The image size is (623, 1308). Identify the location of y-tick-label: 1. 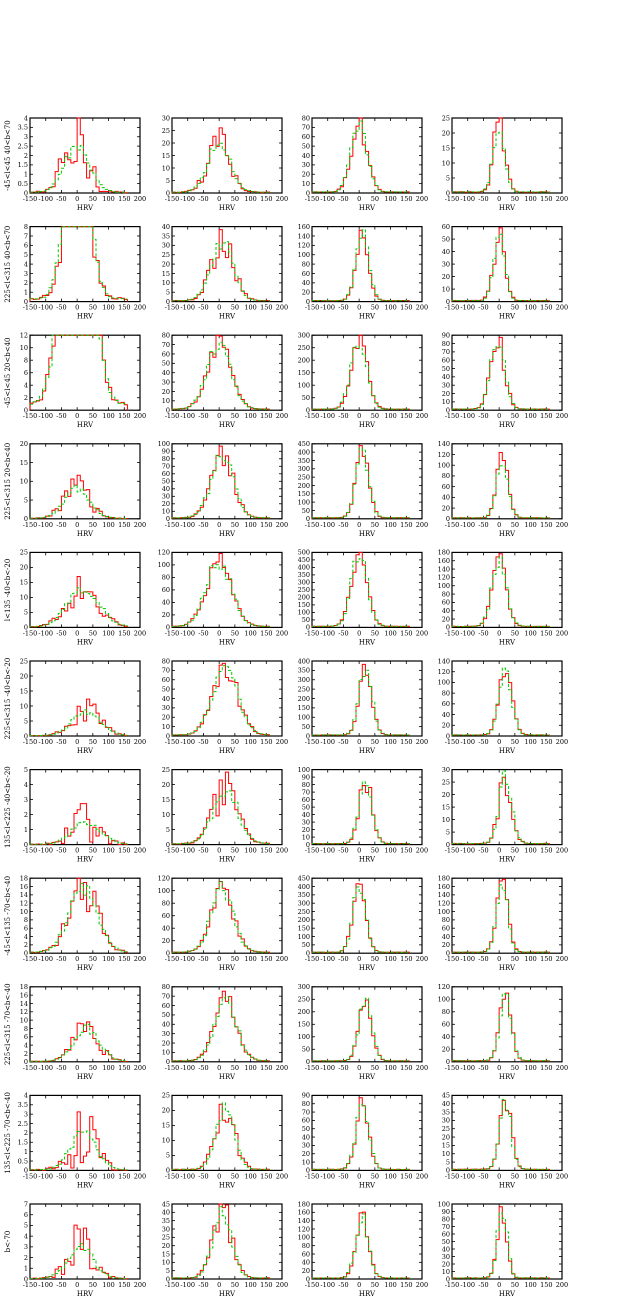
(26, 830).